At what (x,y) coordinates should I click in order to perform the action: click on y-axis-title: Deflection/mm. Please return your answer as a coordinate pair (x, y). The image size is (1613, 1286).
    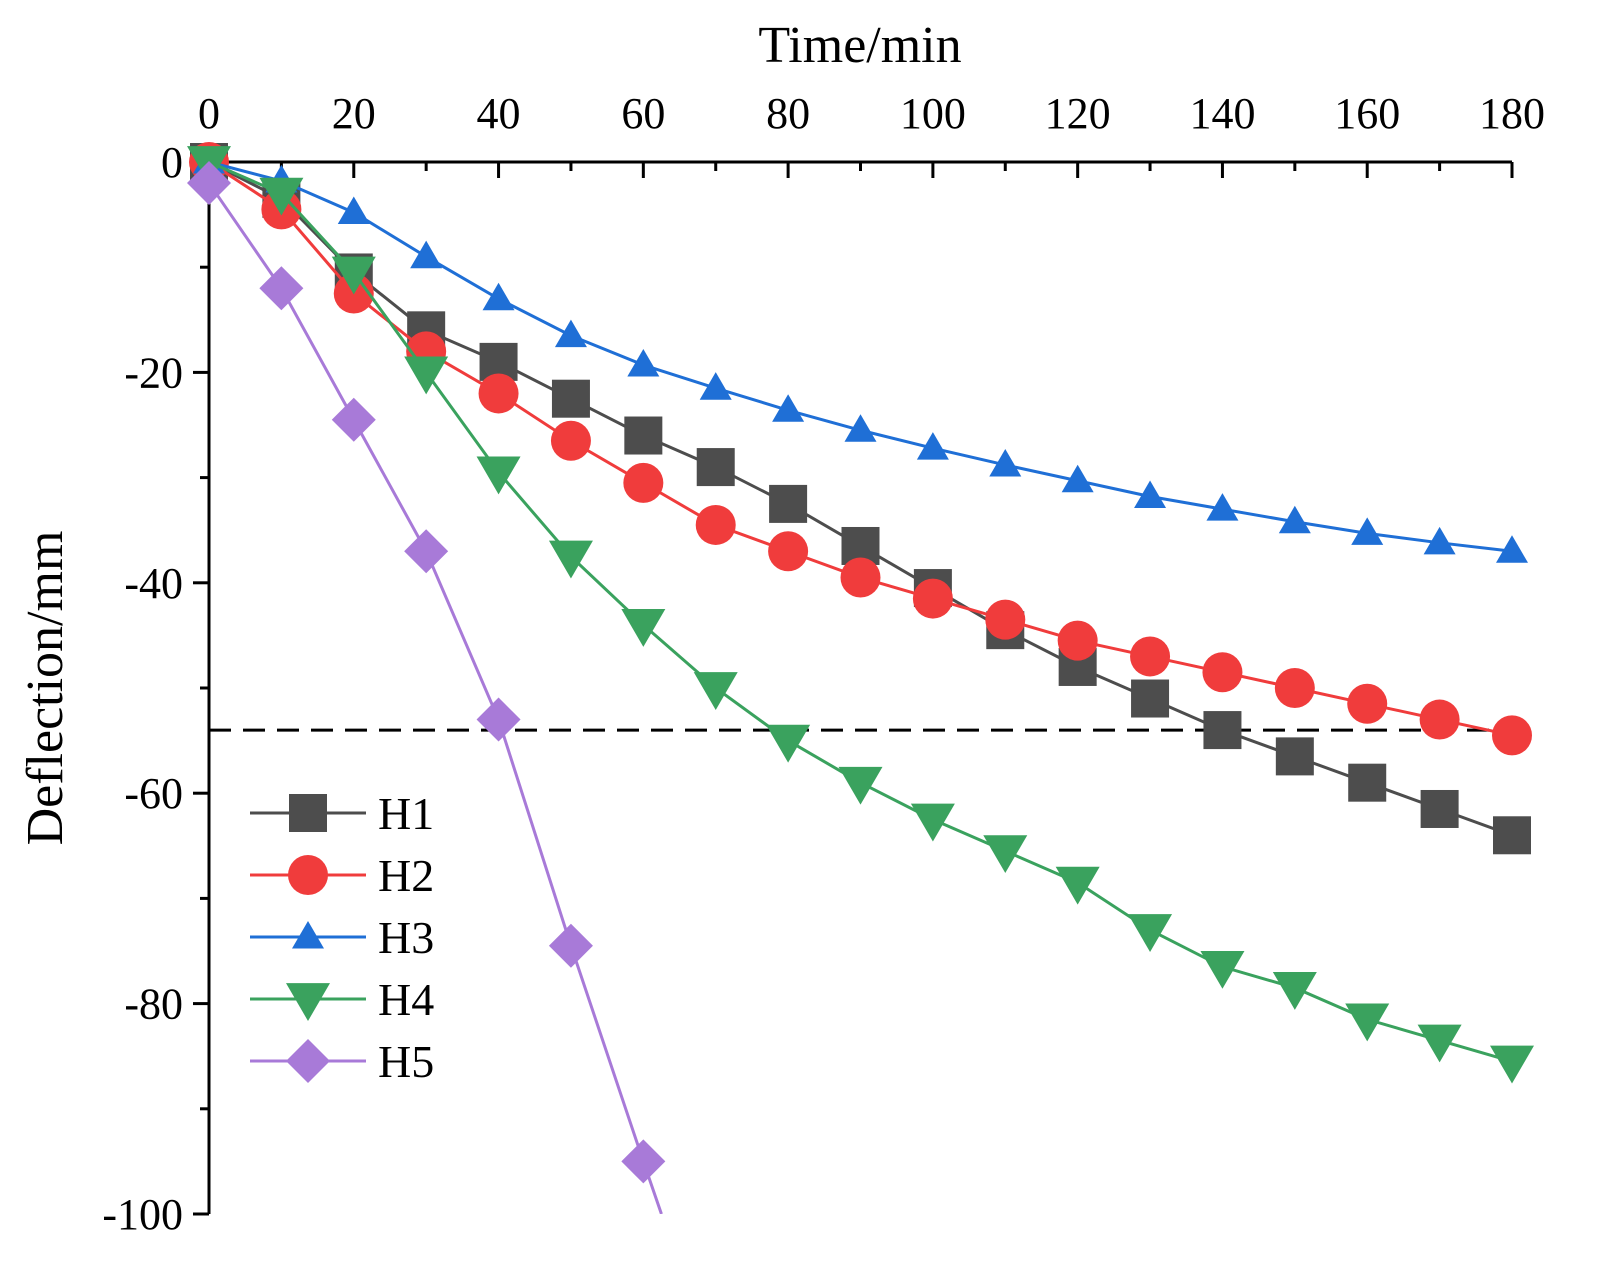
    Looking at the image, I should click on (45, 688).